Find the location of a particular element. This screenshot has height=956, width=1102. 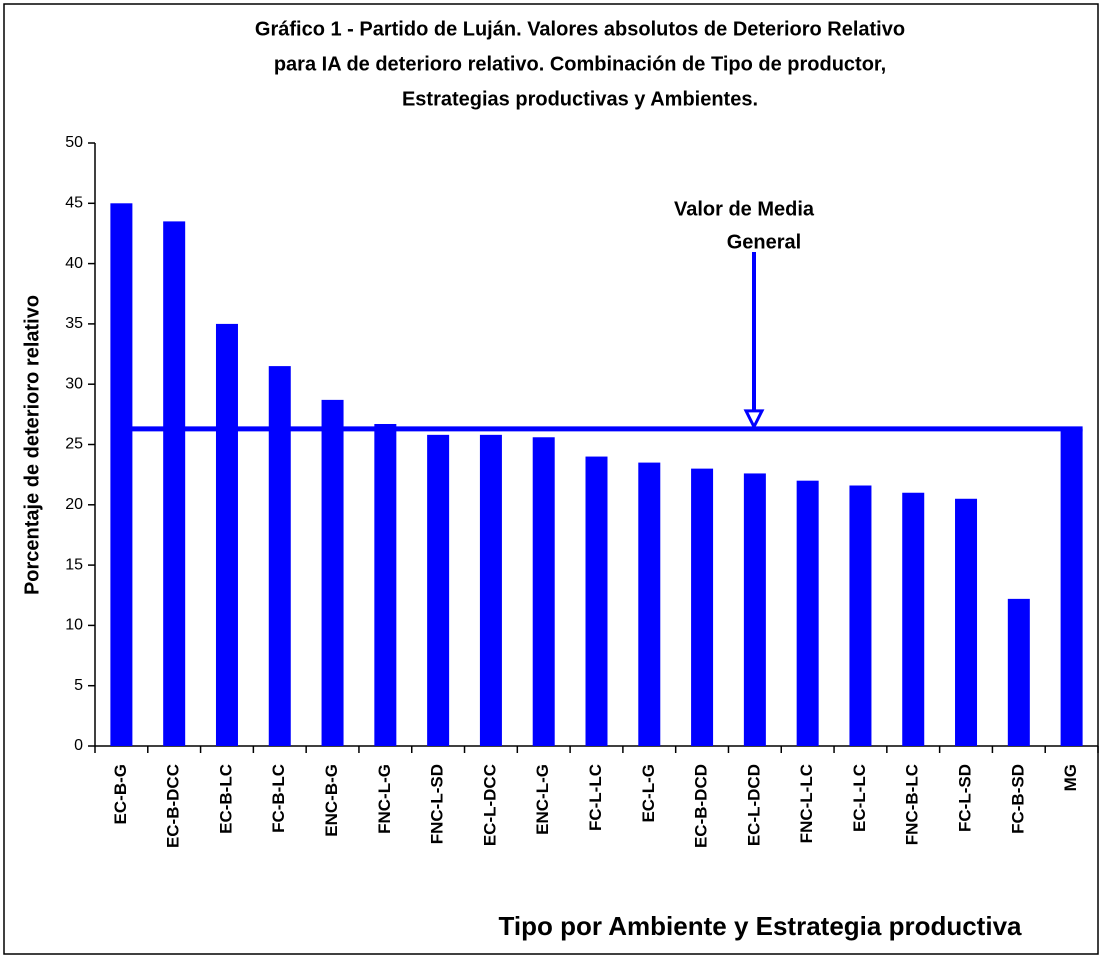

x-tick-label: FNC-L-LC is located at coordinates (806, 803).